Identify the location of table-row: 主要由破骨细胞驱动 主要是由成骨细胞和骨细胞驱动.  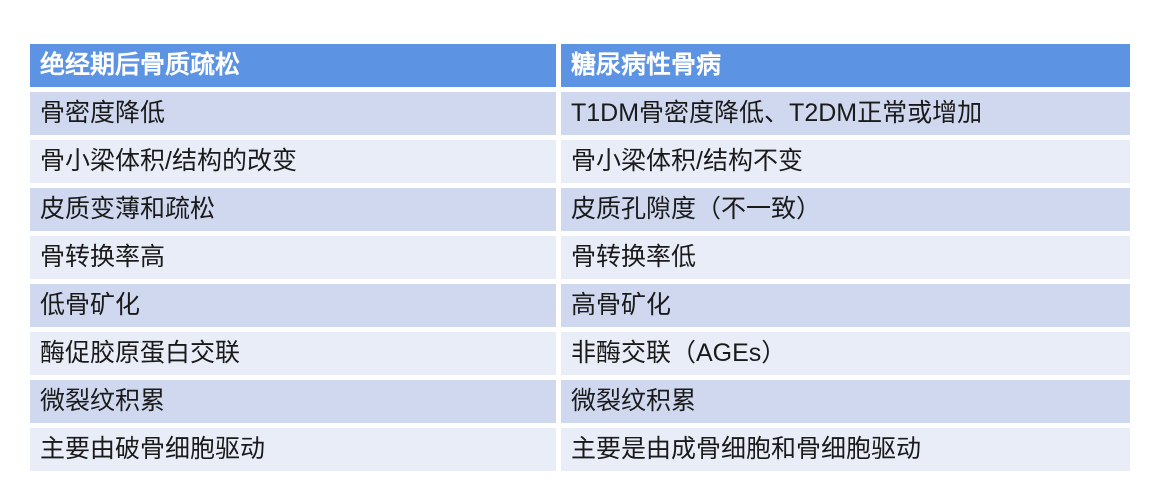
(580, 449).